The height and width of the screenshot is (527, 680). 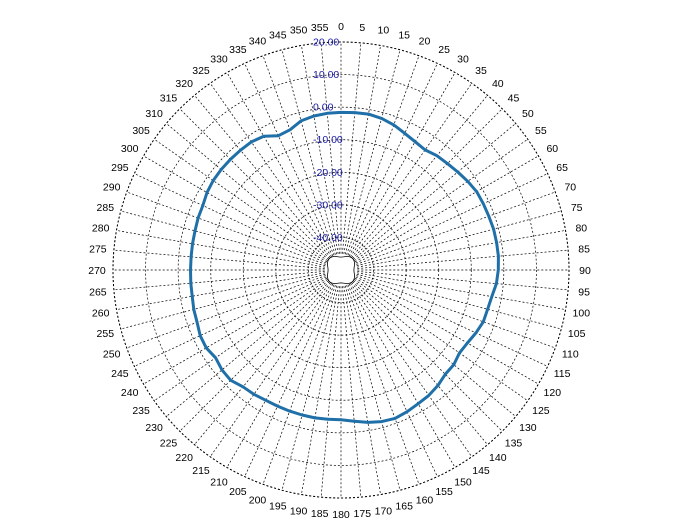 What do you see at coordinates (341, 27) in the screenshot?
I see `angle-tick-label: 0` at bounding box center [341, 27].